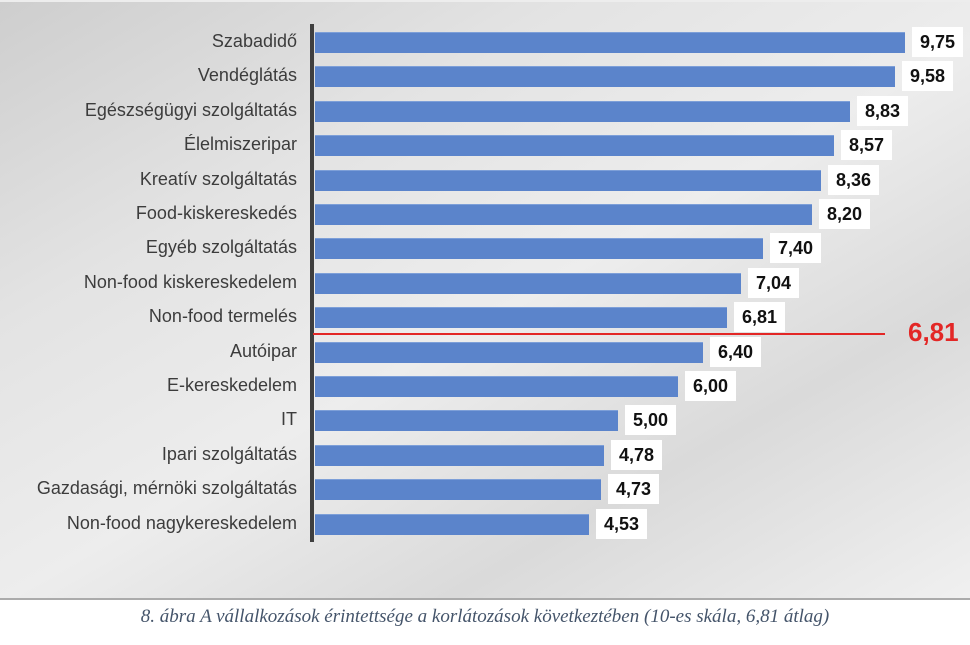  What do you see at coordinates (634, 489) in the screenshot?
I see `value-label: 4,73` at bounding box center [634, 489].